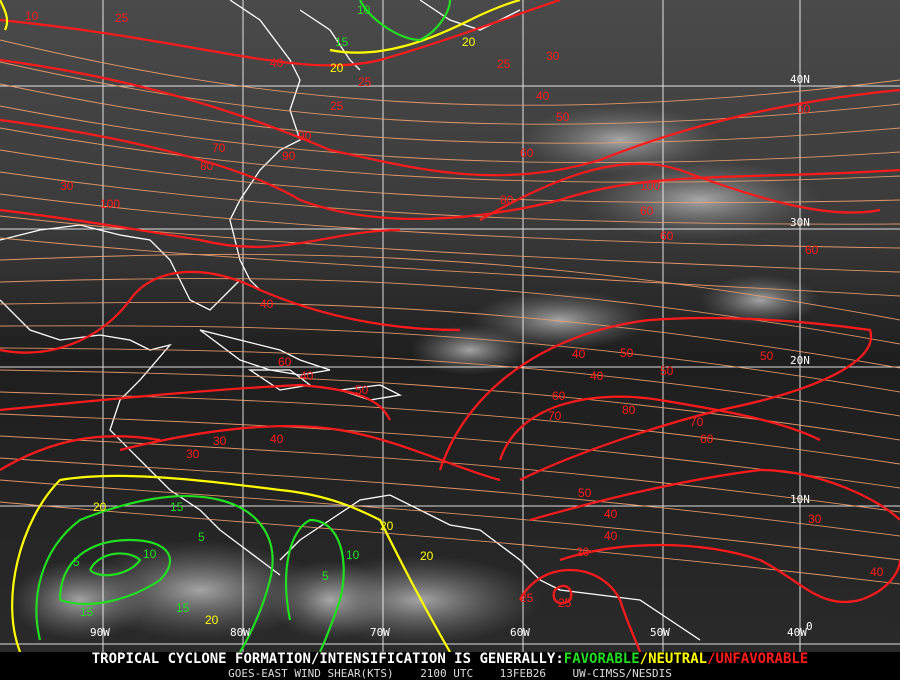 The image size is (900, 680). I want to click on latitude-label: 0, so click(809, 626).